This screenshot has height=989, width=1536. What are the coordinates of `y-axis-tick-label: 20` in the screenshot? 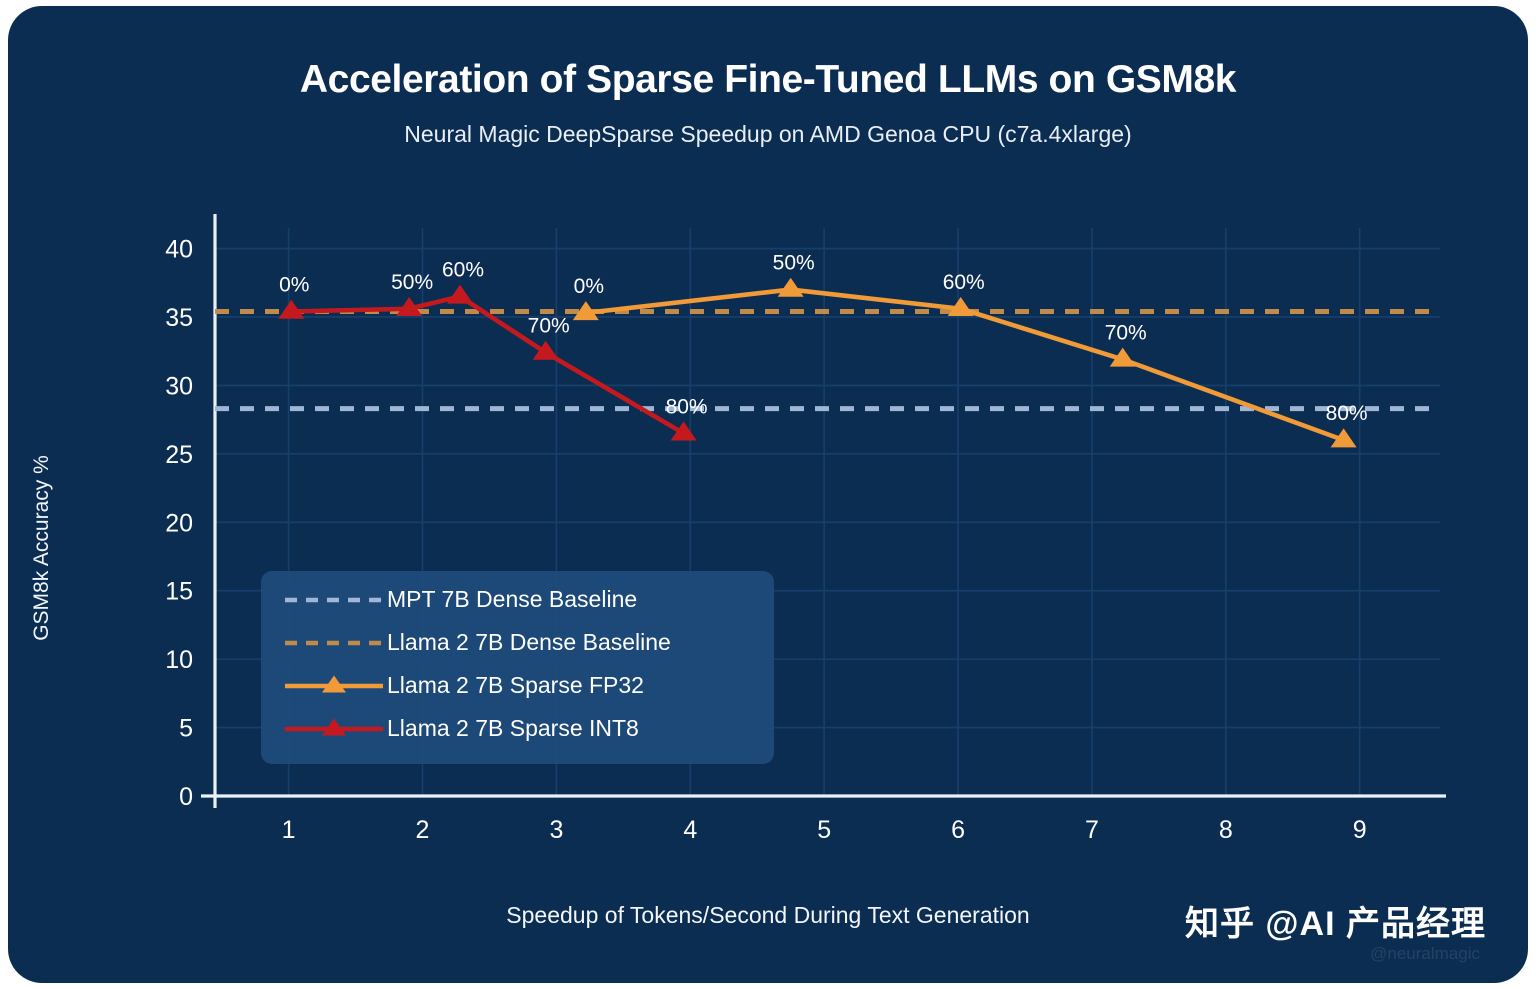 It's located at (179, 523).